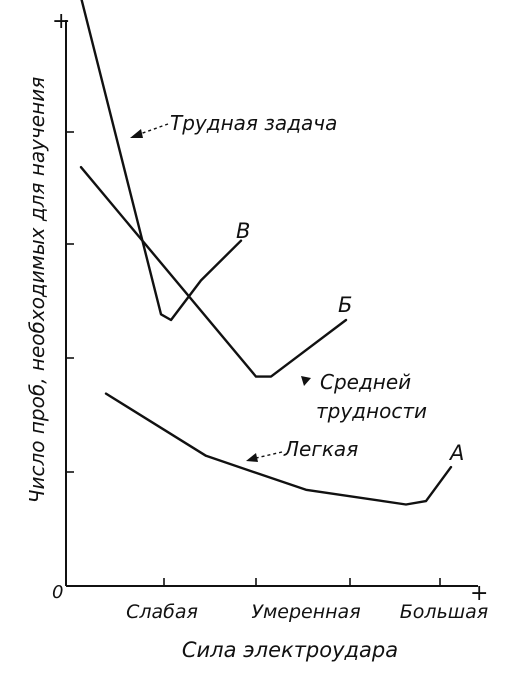 The image size is (532, 676). What do you see at coordinates (136, 133) in the screenshot?
I see `leader-hard-arrowhead` at bounding box center [136, 133].